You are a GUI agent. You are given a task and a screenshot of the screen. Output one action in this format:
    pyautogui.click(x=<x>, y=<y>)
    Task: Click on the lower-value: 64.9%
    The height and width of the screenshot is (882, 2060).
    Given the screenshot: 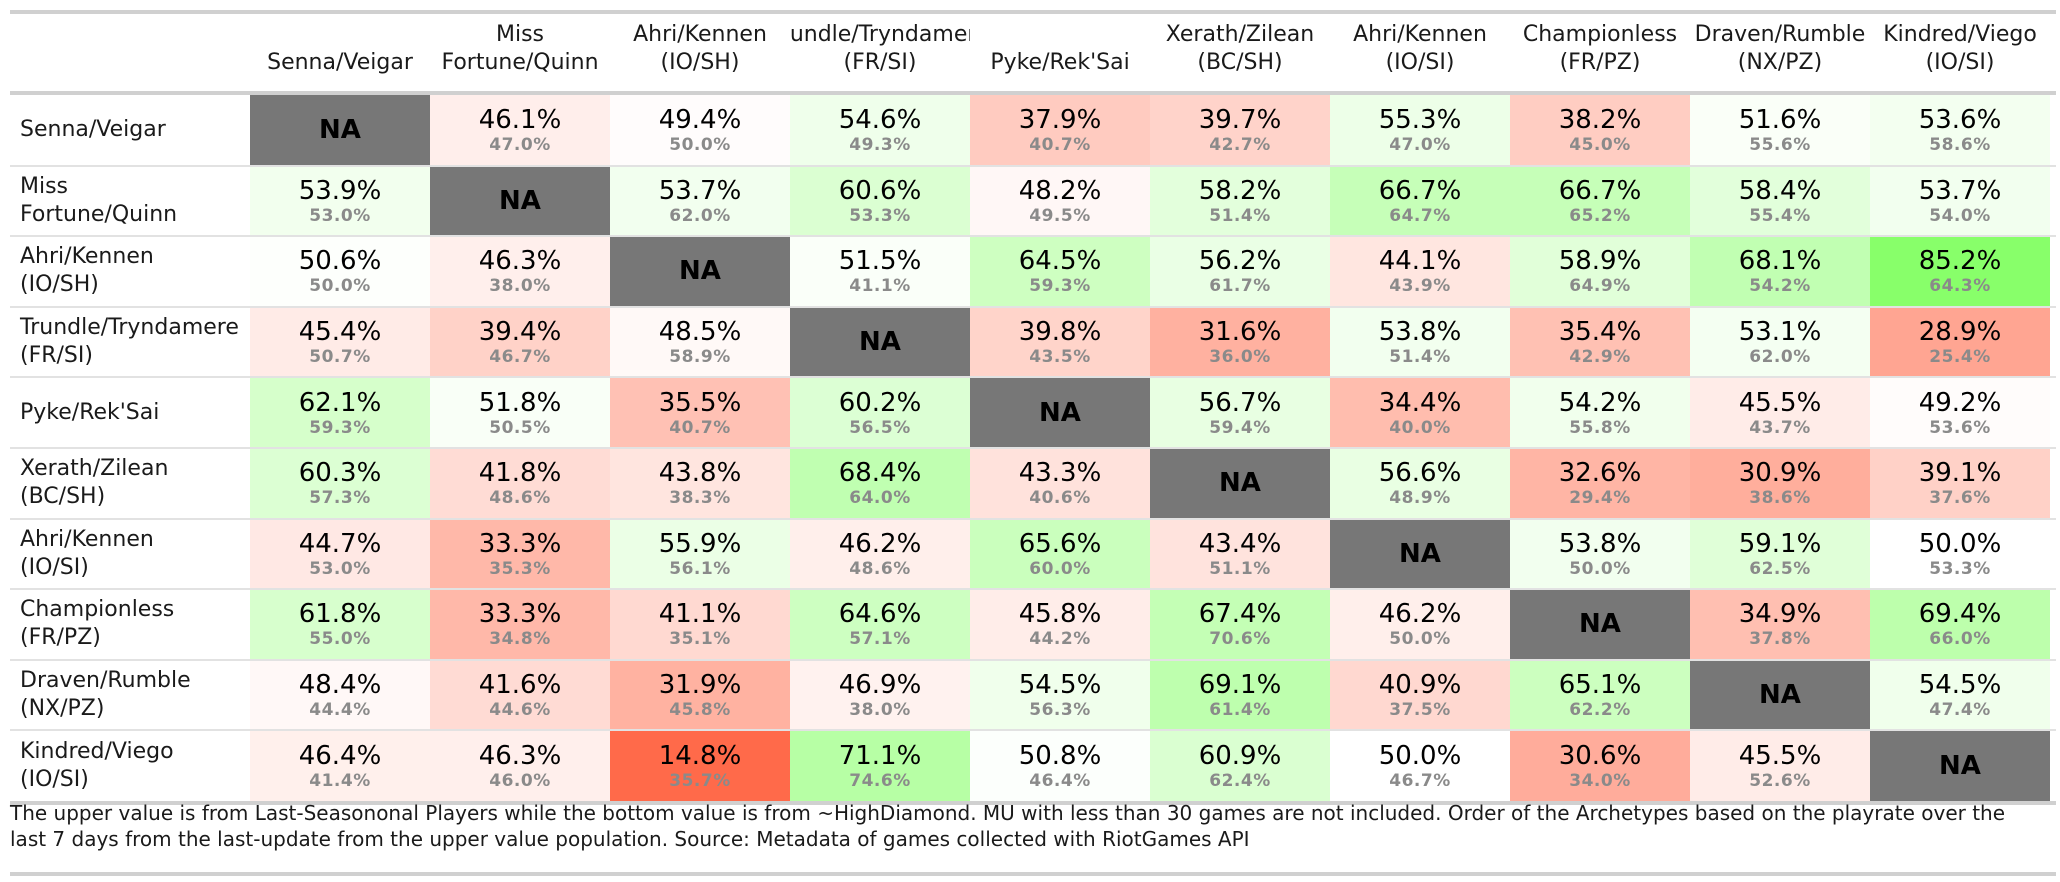 What is the action you would take?
    pyautogui.click(x=1600, y=286)
    